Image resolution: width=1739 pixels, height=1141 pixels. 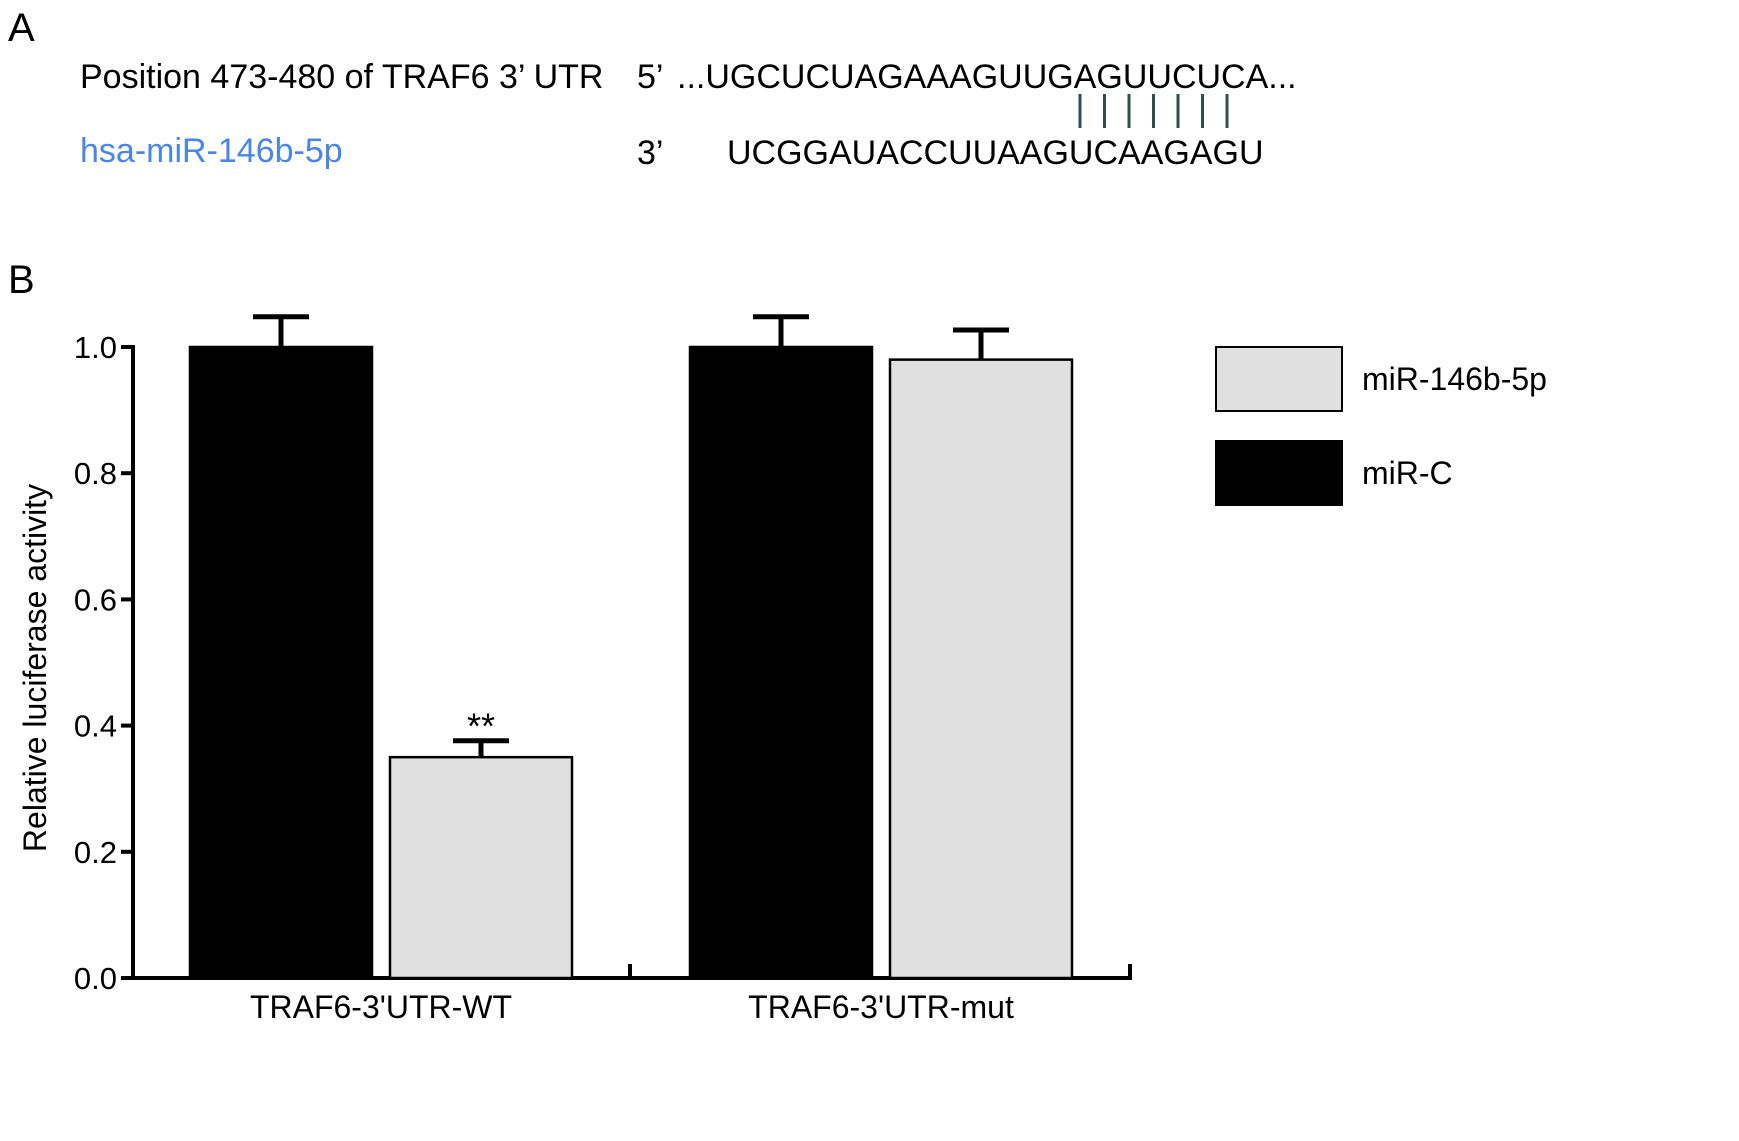 What do you see at coordinates (881, 1007) in the screenshot?
I see `x-category-label: TRAF6-3'UTR-mut` at bounding box center [881, 1007].